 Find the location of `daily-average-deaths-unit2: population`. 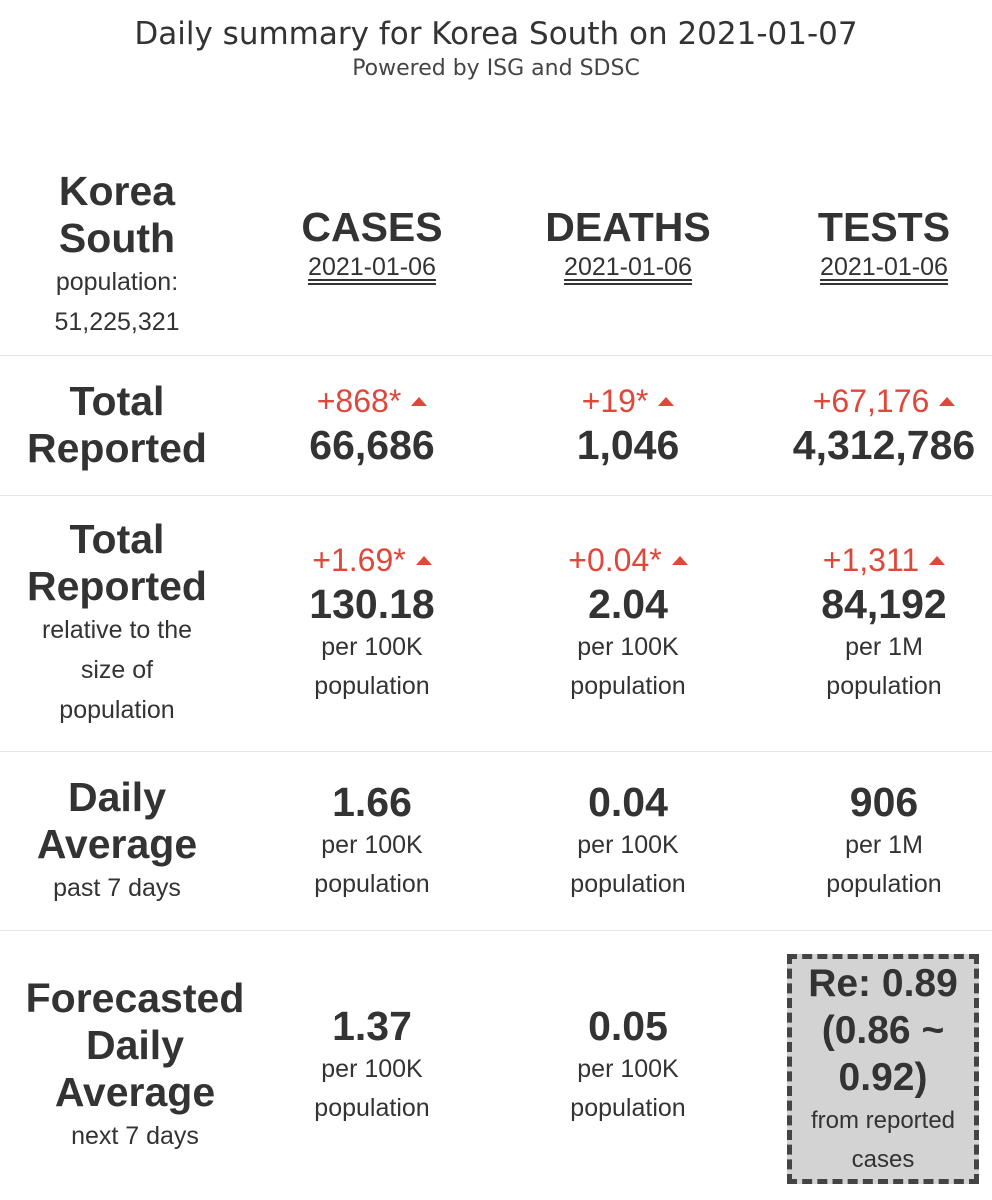

daily-average-deaths-unit2: population is located at coordinates (628, 883).